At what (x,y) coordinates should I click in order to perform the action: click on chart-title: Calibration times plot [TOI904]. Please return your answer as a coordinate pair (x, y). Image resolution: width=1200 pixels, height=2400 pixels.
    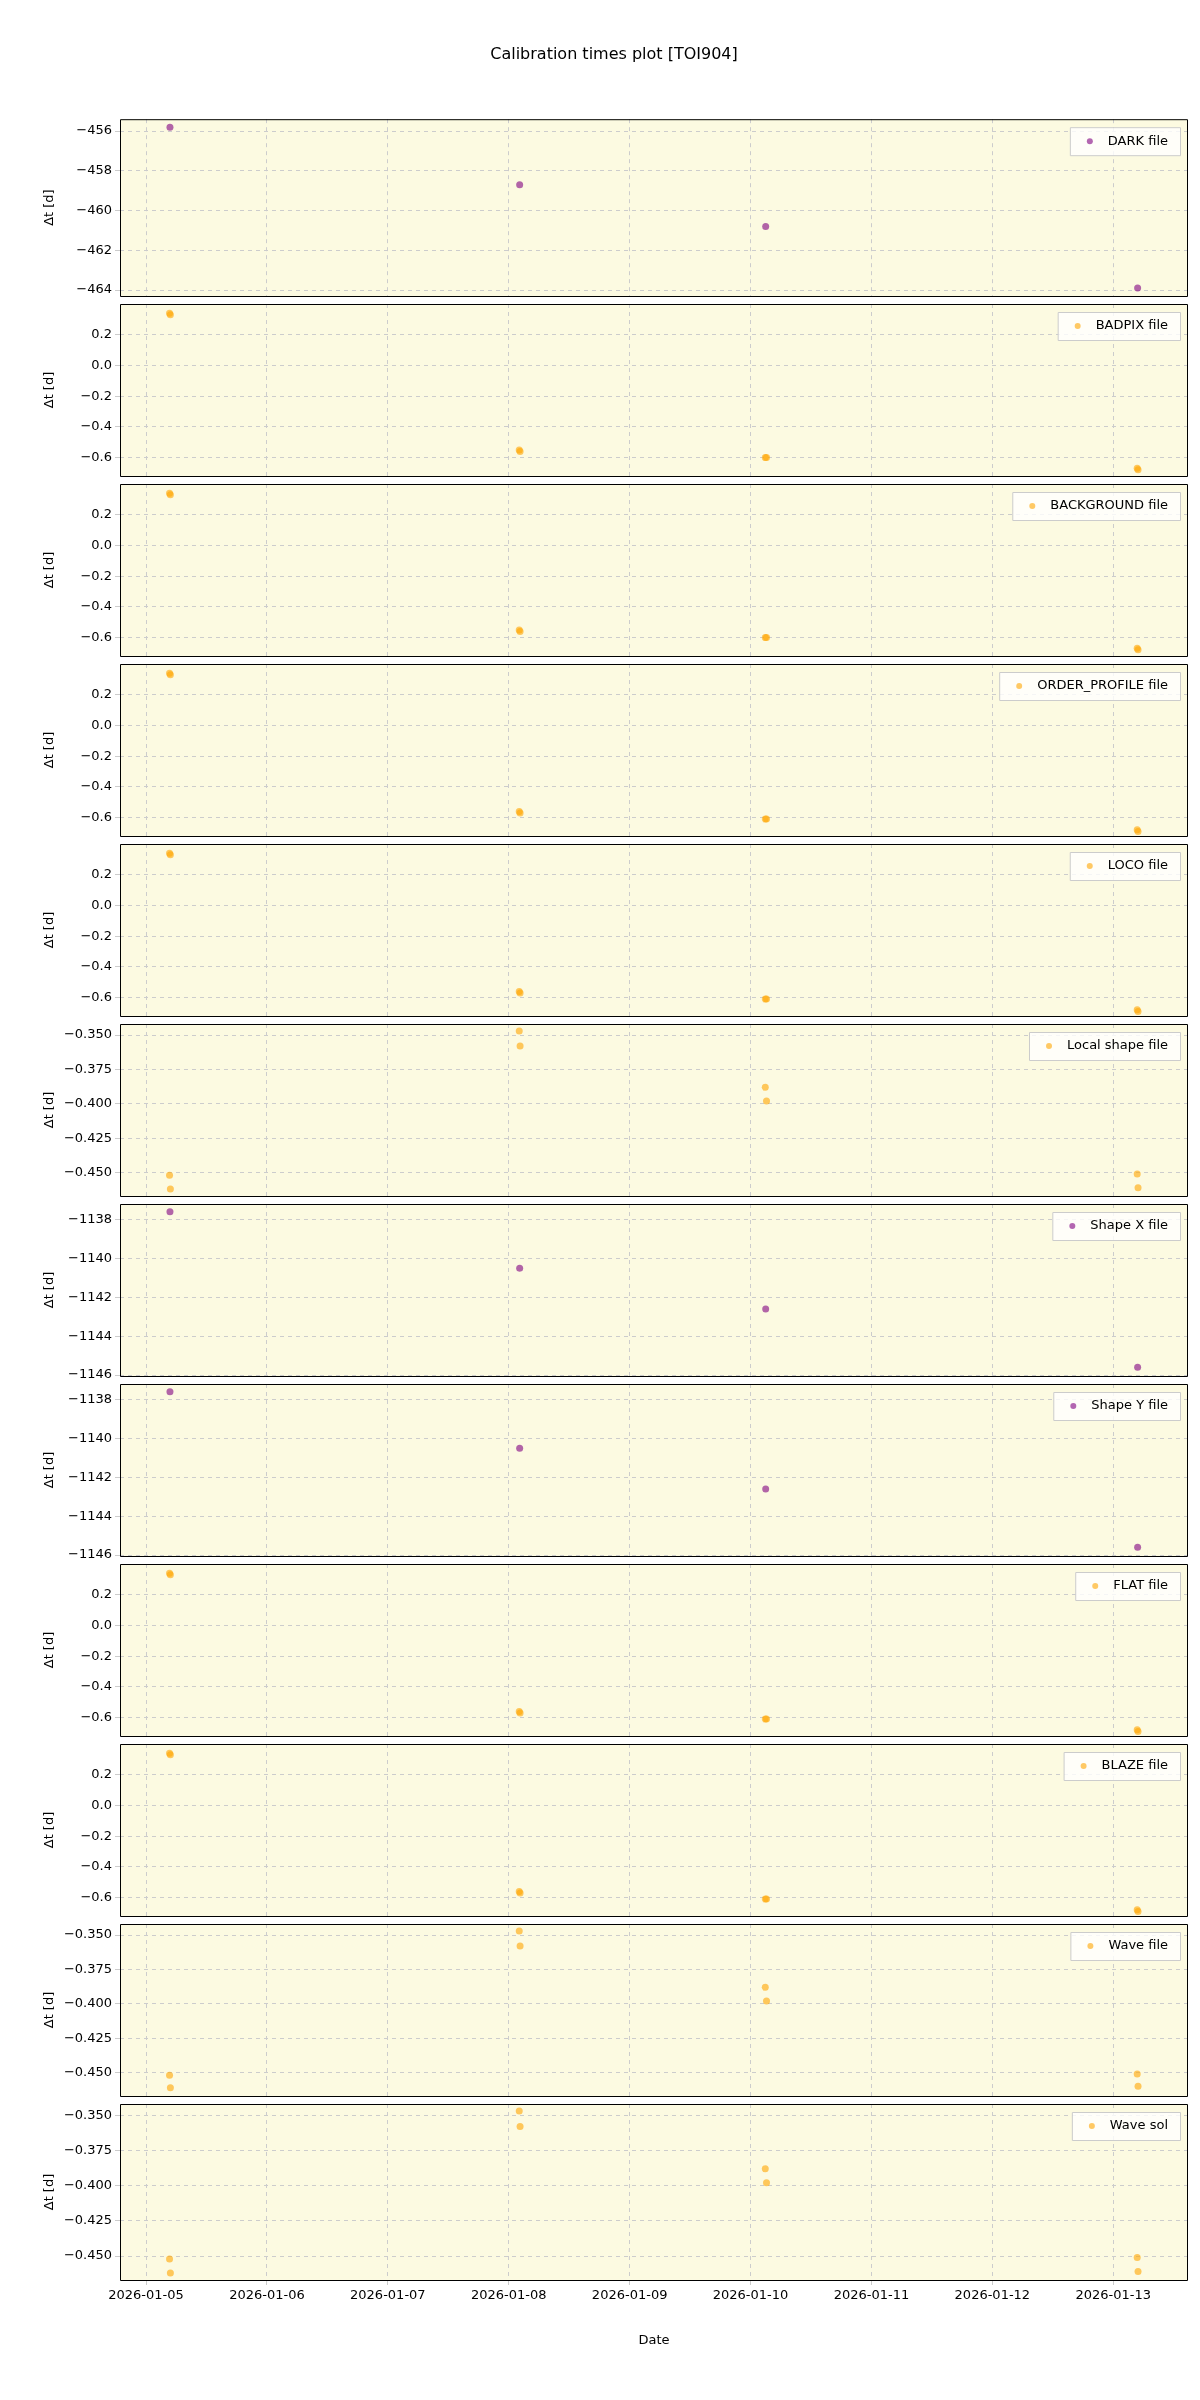
    Looking at the image, I should click on (614, 53).